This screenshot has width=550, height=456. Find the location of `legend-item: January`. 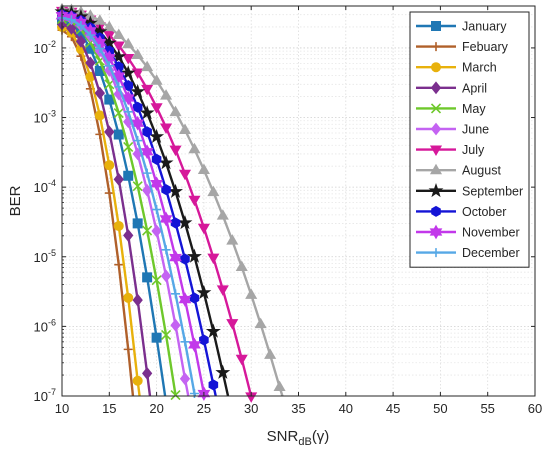

legend-item: January is located at coordinates (461, 27).